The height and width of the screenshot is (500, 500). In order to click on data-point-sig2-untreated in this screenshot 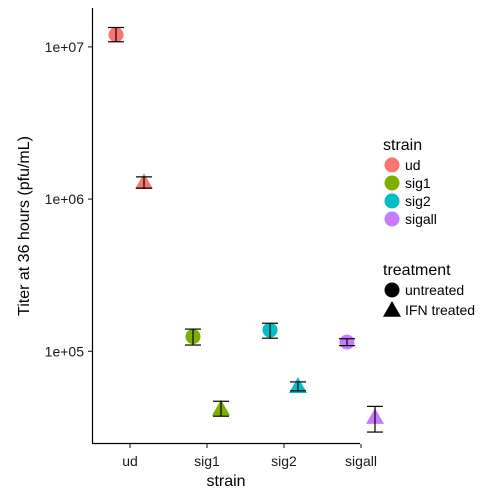, I will do `click(270, 330)`.